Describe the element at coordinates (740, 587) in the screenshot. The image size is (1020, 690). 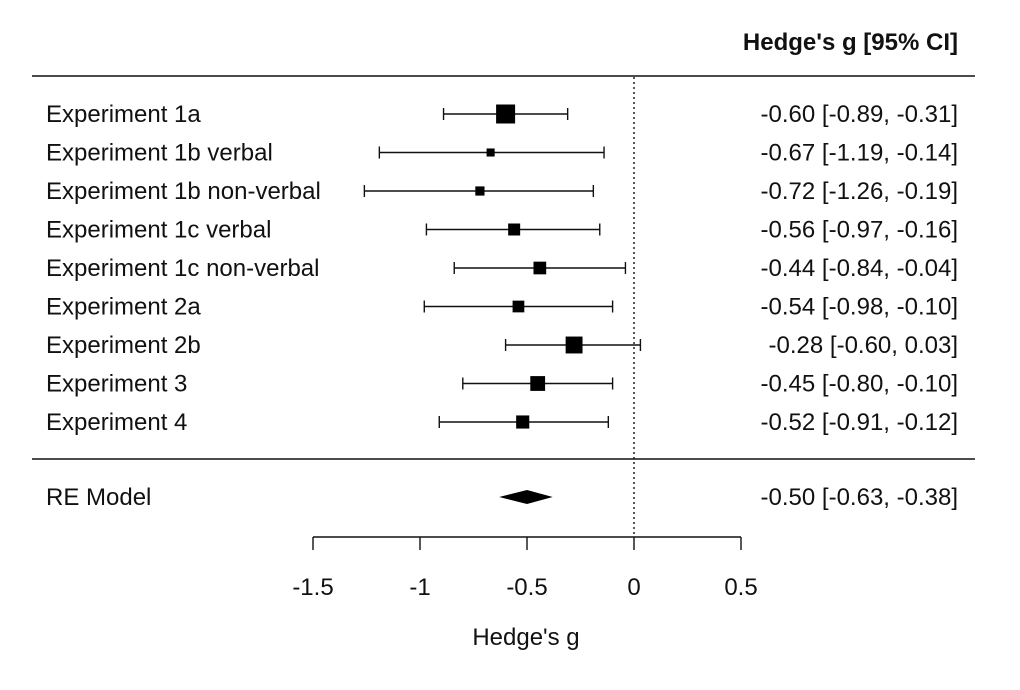
I see `x-tick-label: 0.5` at that location.